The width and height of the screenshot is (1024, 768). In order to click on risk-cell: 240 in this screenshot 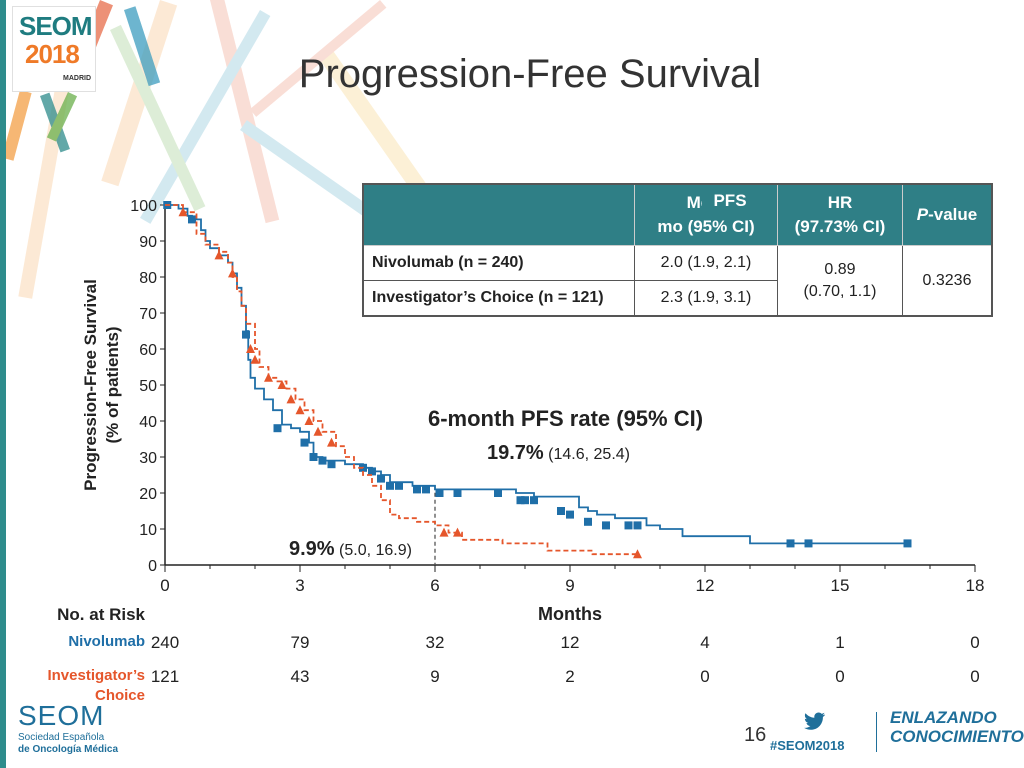, I will do `click(165, 642)`.